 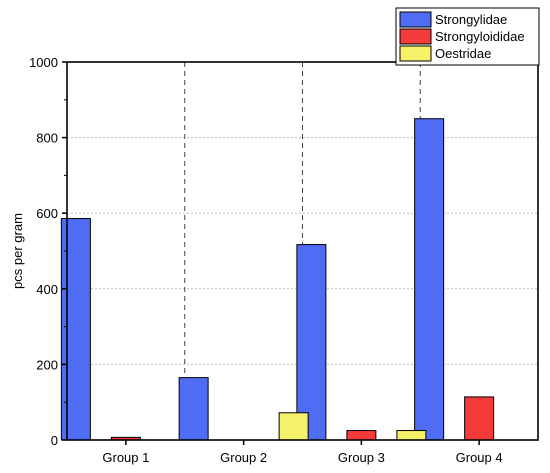 What do you see at coordinates (125, 457) in the screenshot?
I see `x-tick-label: Group 1` at bounding box center [125, 457].